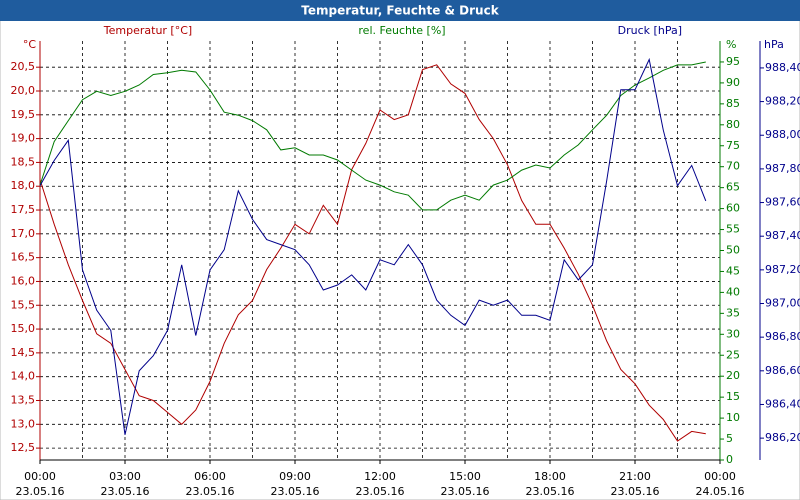 The height and width of the screenshot is (500, 800). I want to click on y3-tick-label: 987,00, so click(782, 303).